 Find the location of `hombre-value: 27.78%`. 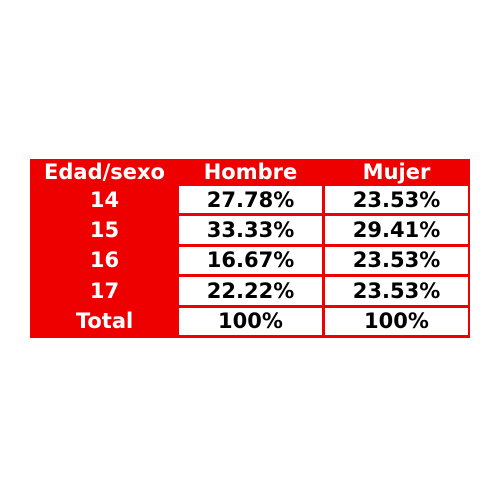

hombre-value: 27.78% is located at coordinates (250, 200).